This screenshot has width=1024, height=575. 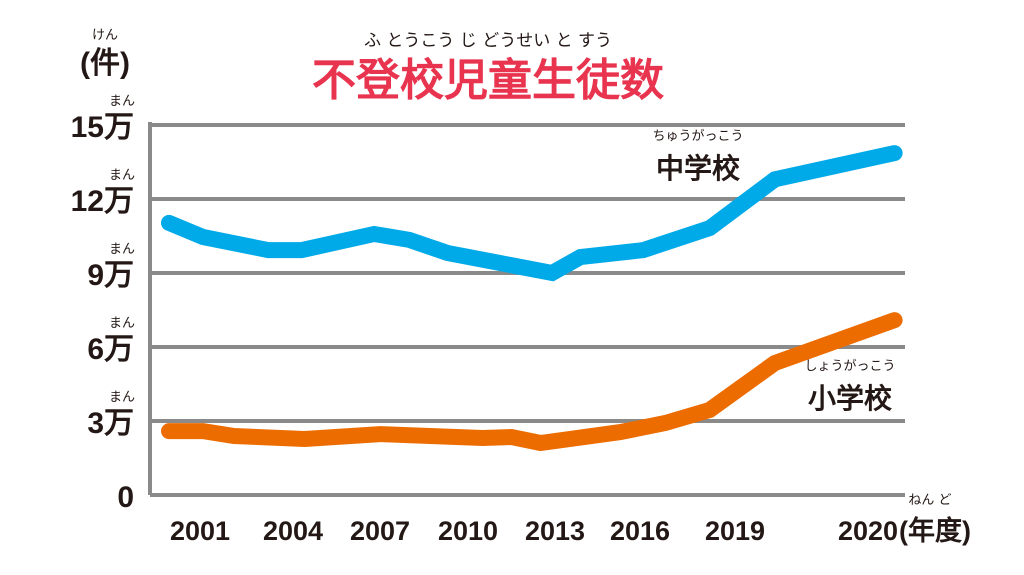 I want to click on x-tick-label: 2019, so click(x=735, y=531).